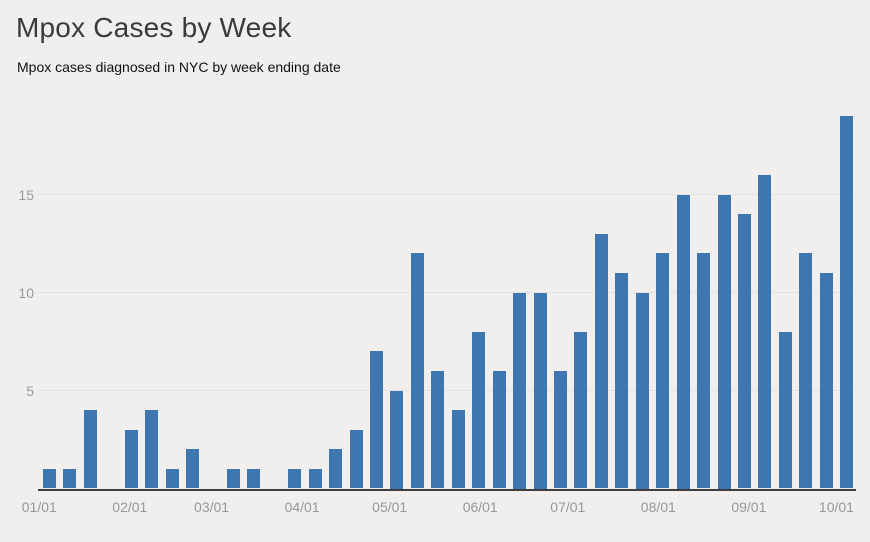 This screenshot has width=870, height=542. What do you see at coordinates (30, 390) in the screenshot?
I see `y-axis-tick-label: 5` at bounding box center [30, 390].